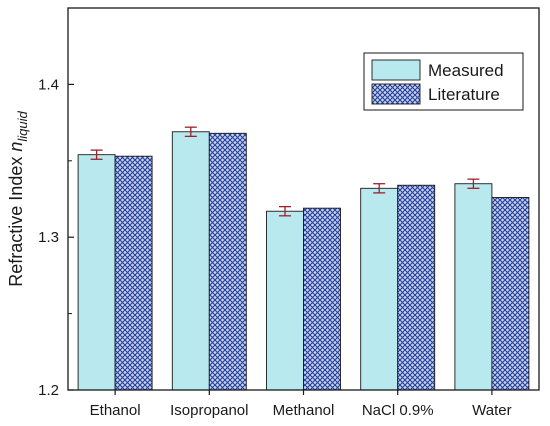  I want to click on bar-measured-methanol, so click(285, 300).